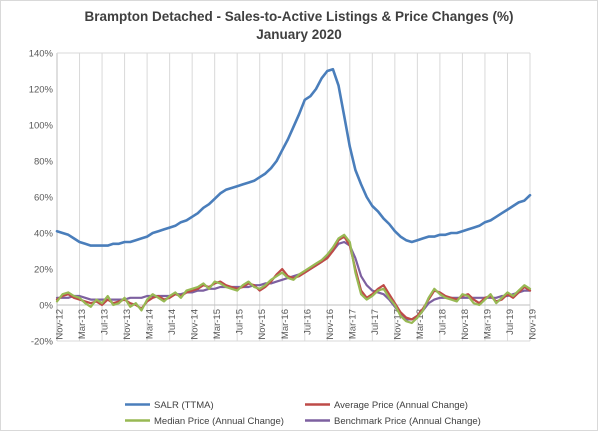 The width and height of the screenshot is (598, 431). Describe the element at coordinates (60, 324) in the screenshot. I see `x-tick-label: Nov-12` at that location.